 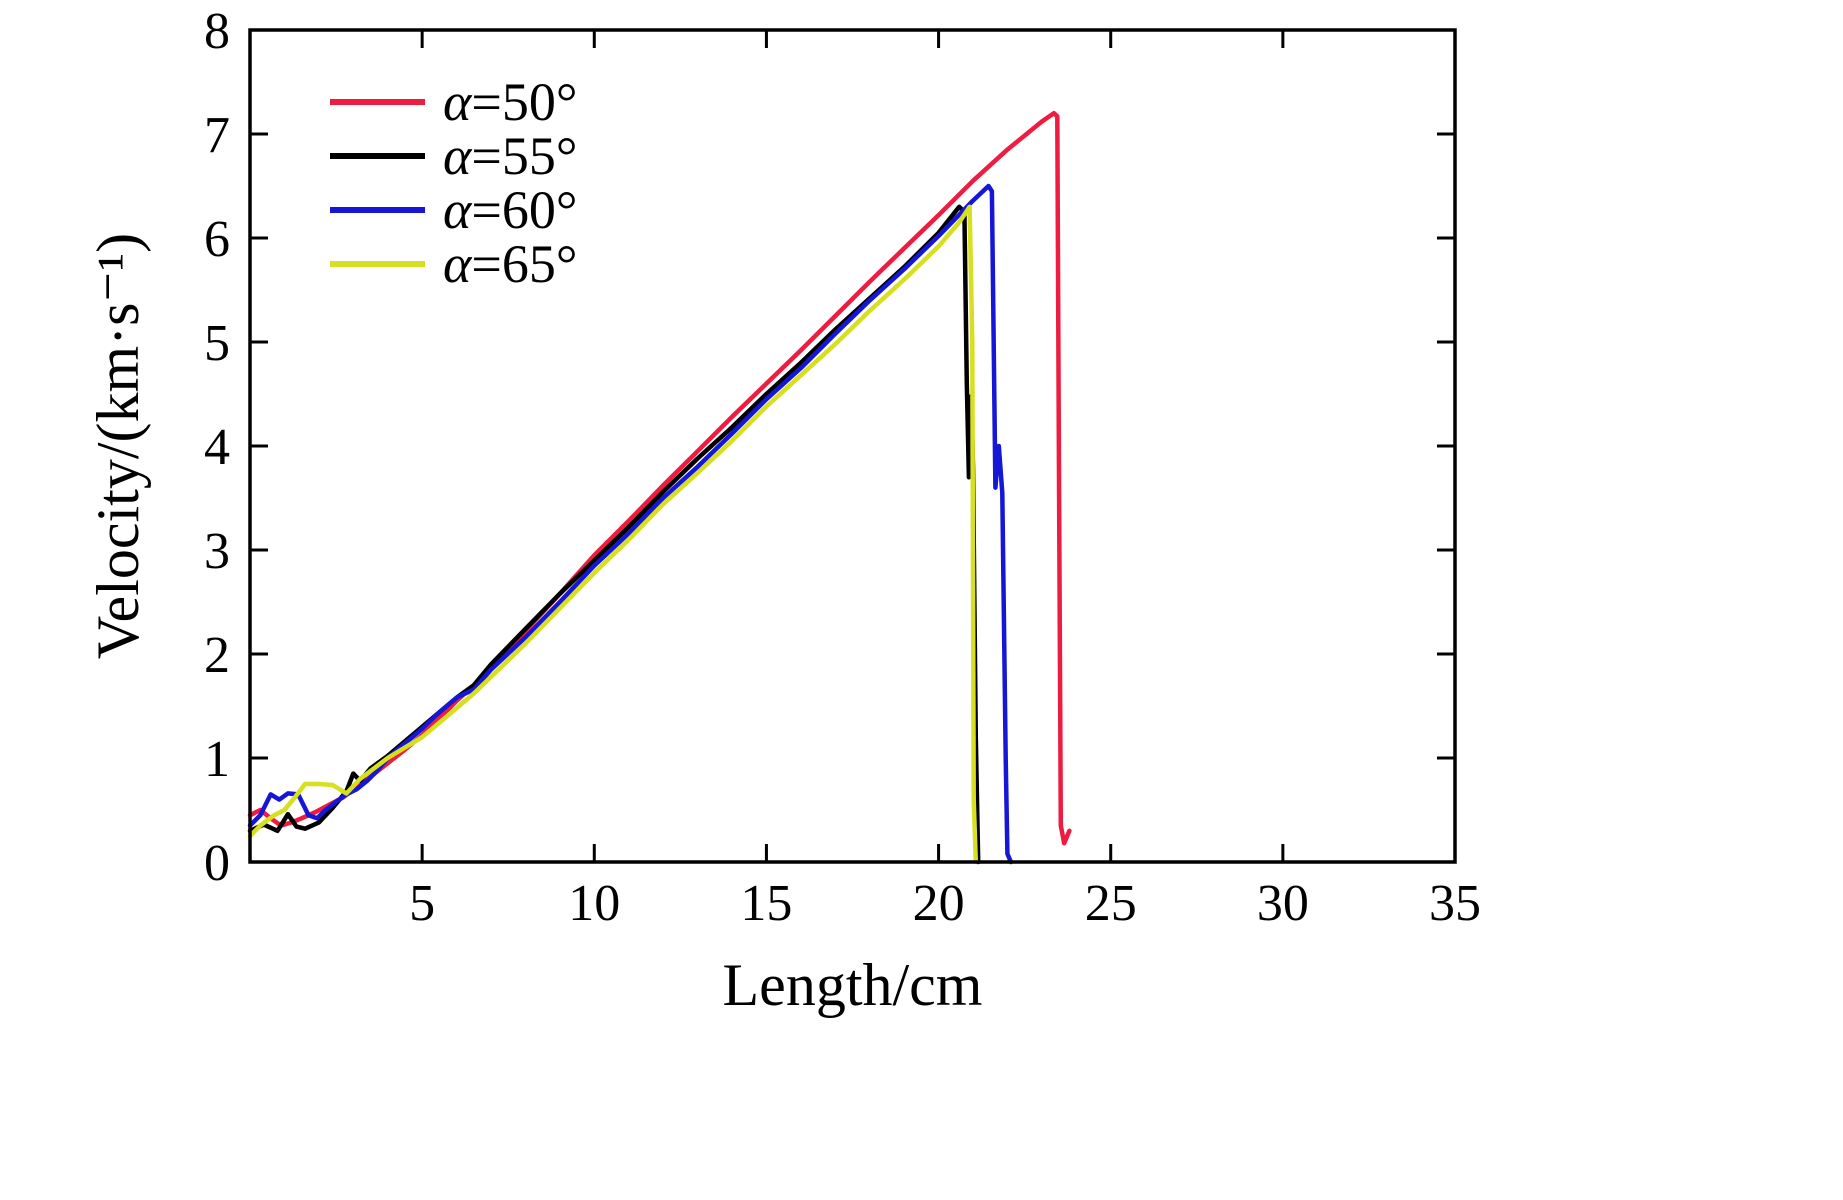 I want to click on x-tick-label: 15, so click(x=766, y=903).